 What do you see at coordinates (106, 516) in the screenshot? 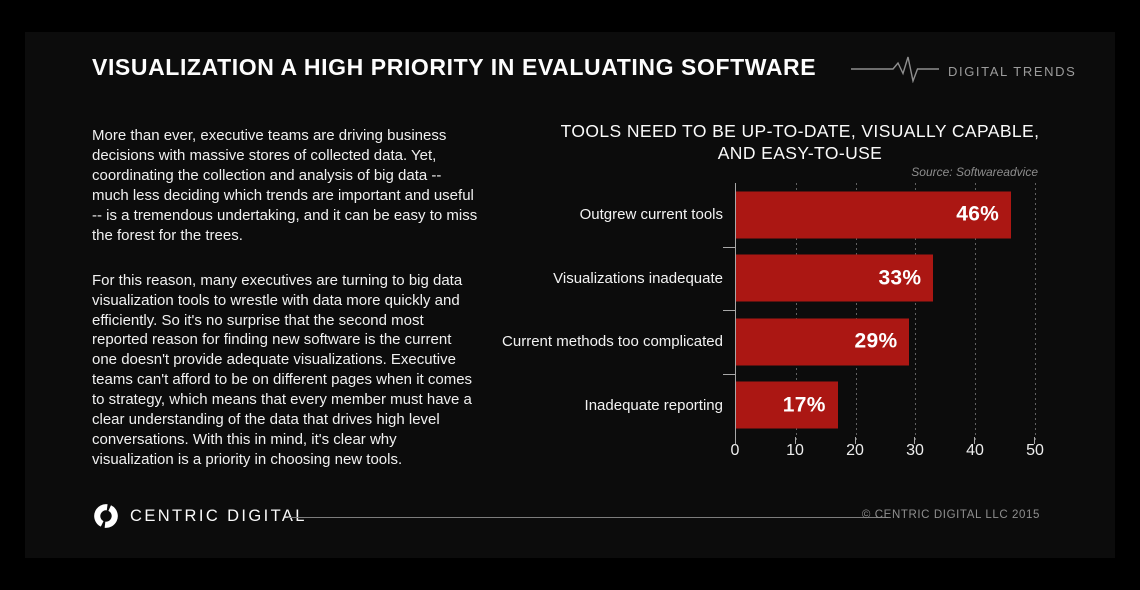
I see `centric-digital-logo-icon` at bounding box center [106, 516].